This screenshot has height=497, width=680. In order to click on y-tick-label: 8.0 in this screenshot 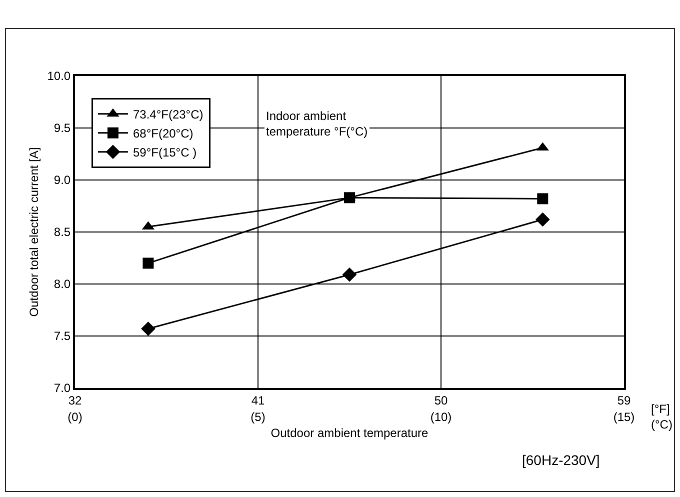, I will do `click(62, 284)`.